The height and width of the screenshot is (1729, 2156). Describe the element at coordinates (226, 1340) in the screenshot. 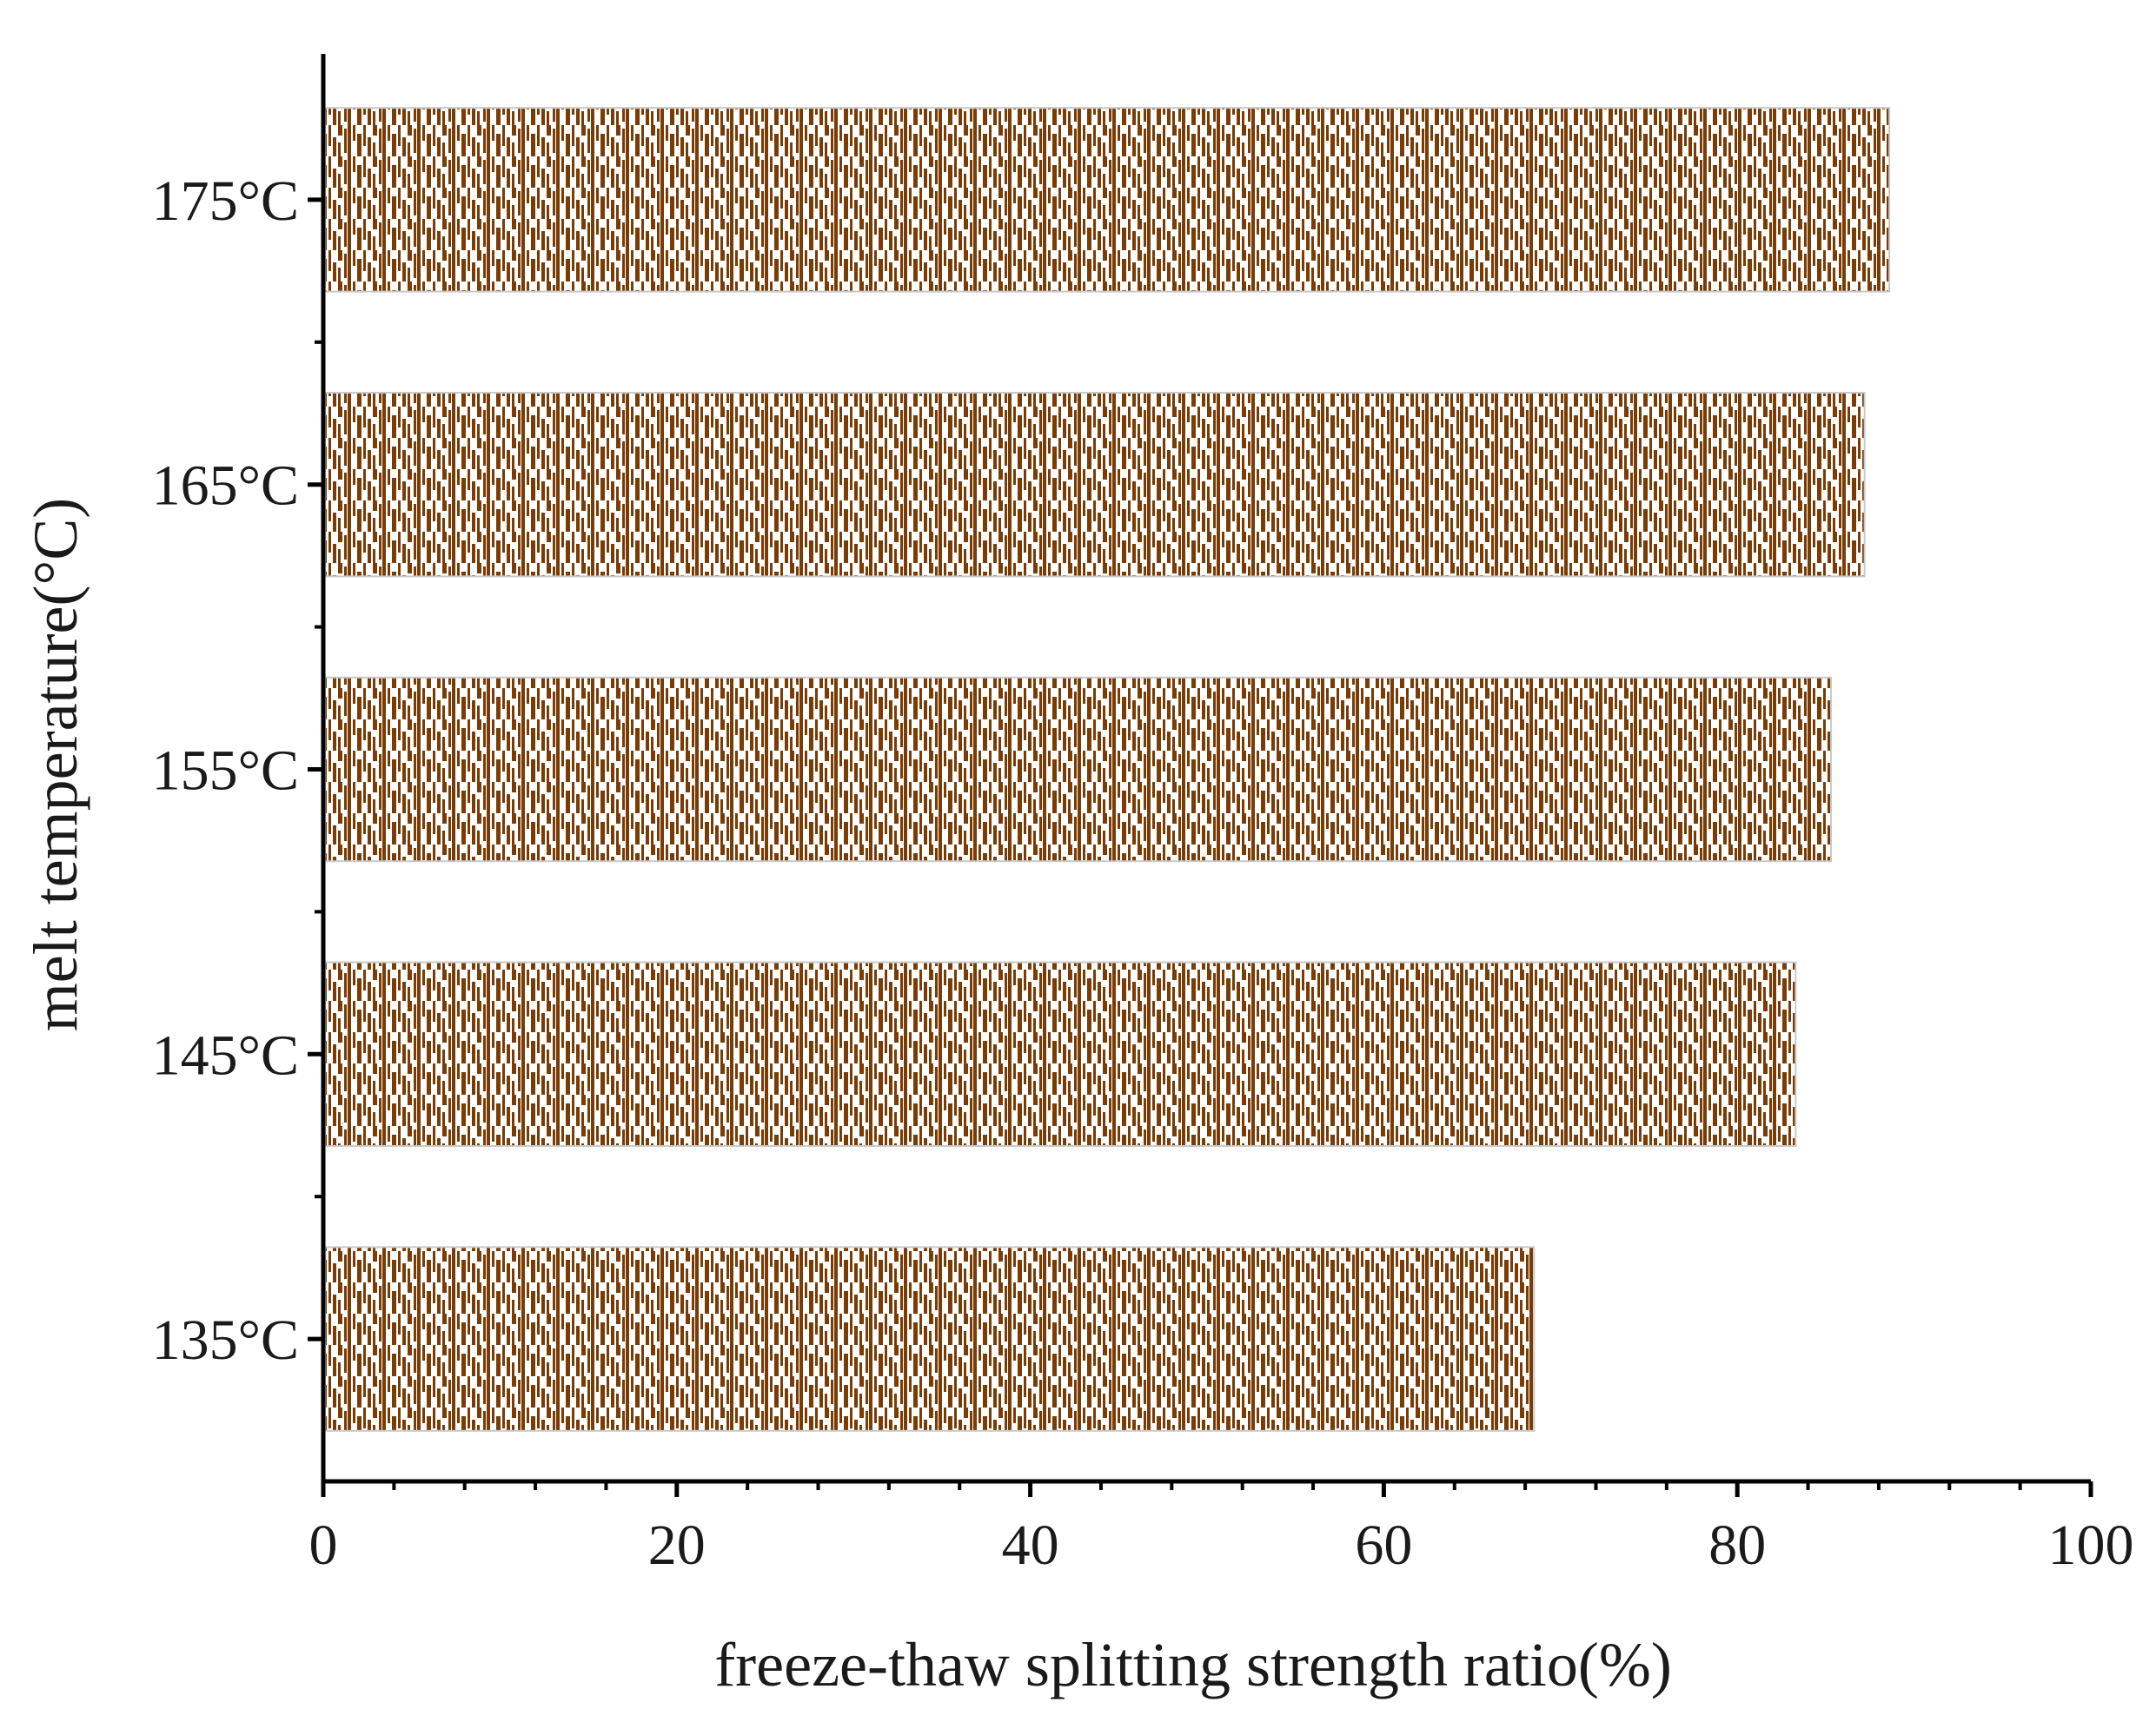

I see `y-tick-label: 135°C` at that location.